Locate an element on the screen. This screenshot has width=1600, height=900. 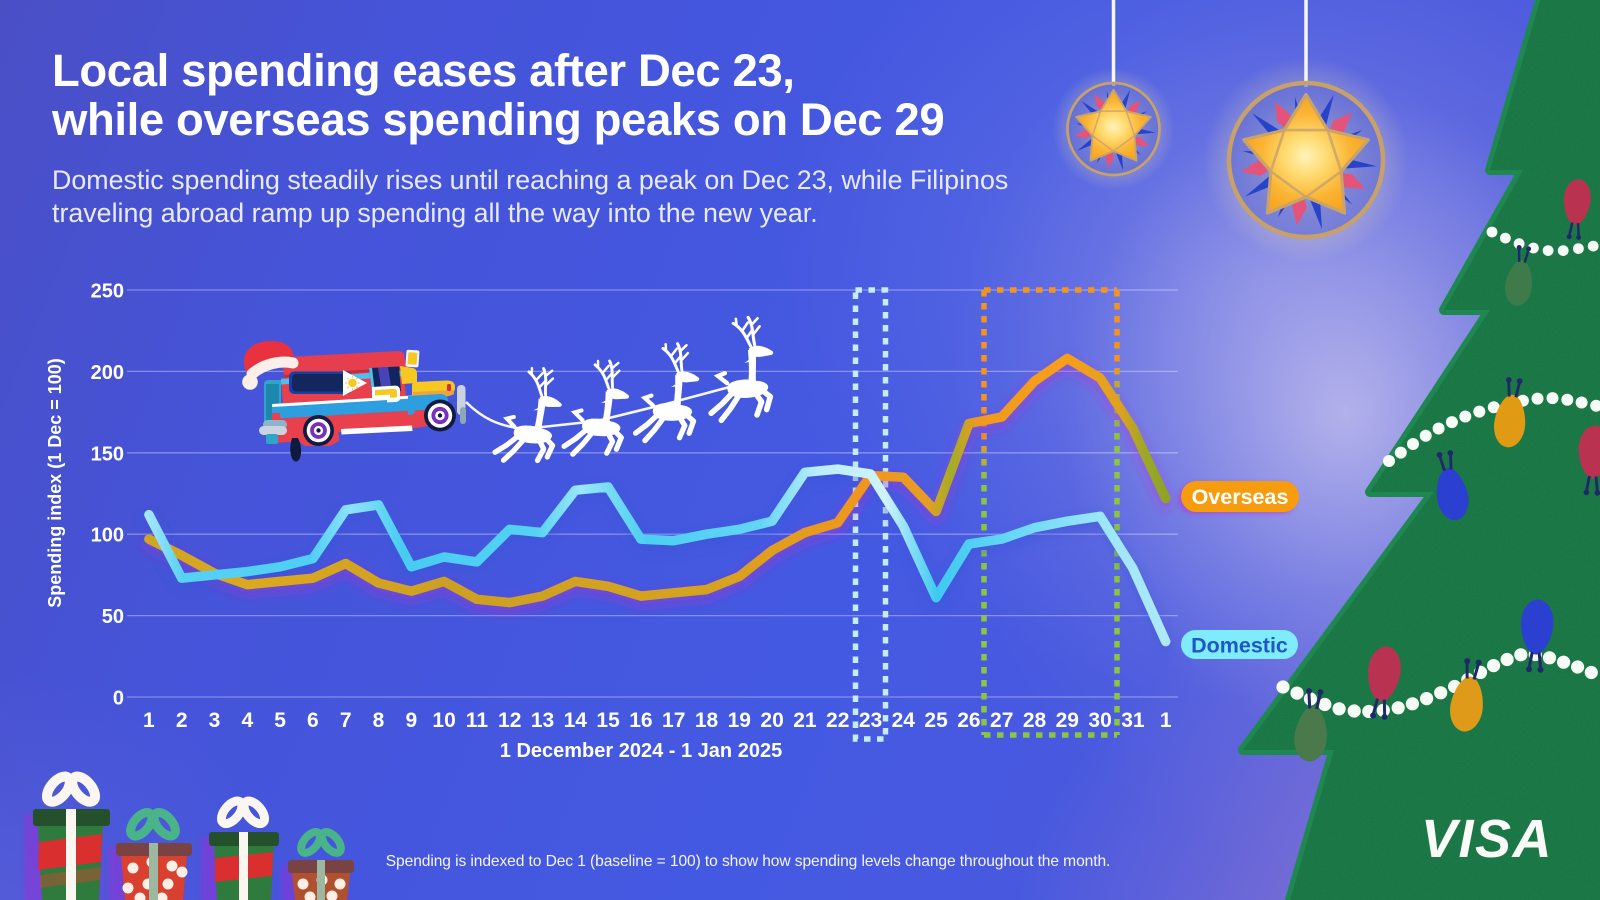
svg-text: 6 is located at coordinates (313, 720).